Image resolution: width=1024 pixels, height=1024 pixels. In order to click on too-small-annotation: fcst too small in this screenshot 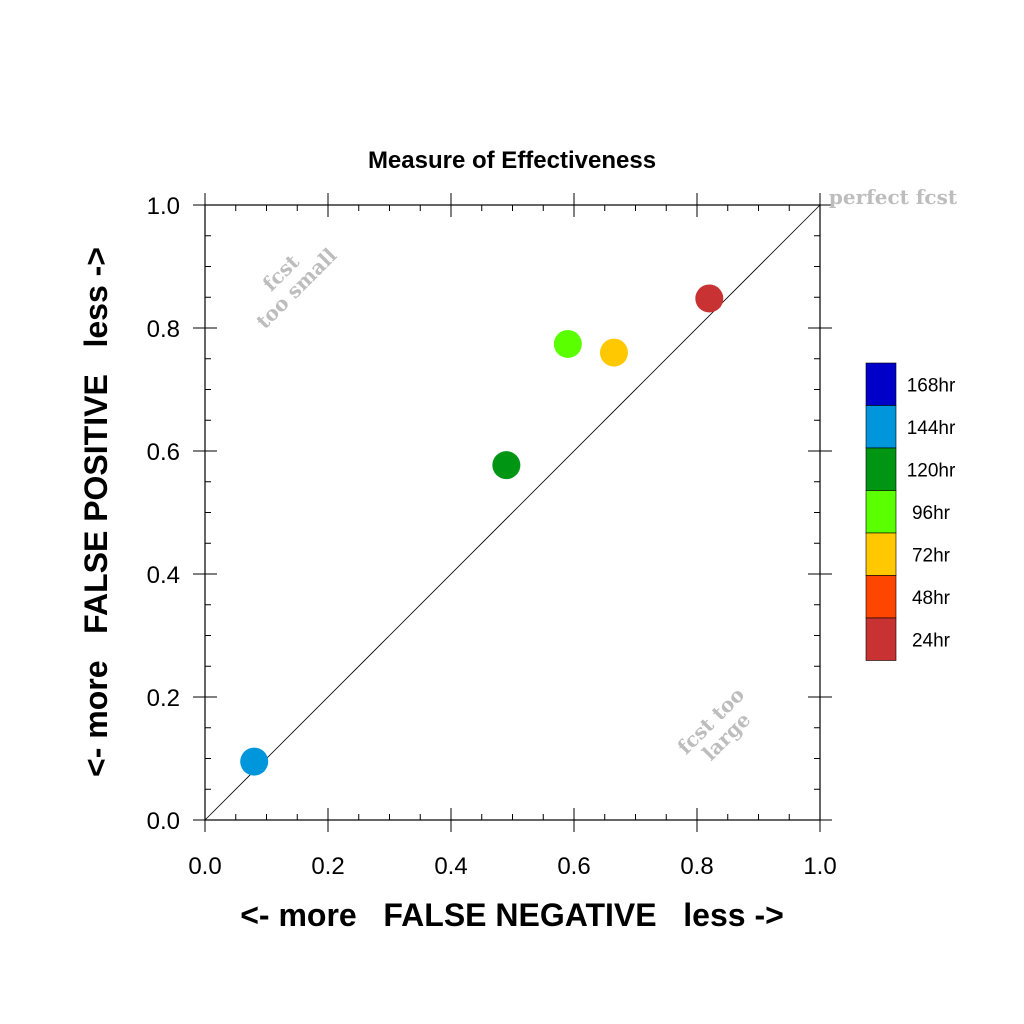, I will do `click(296, 288)`.